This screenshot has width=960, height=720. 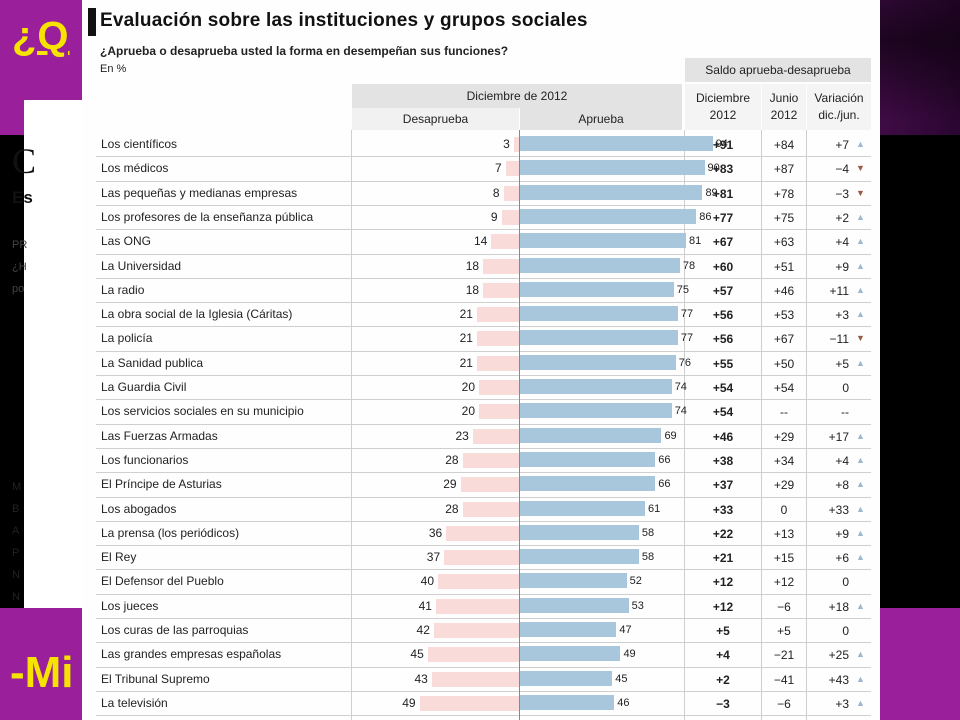 I want to click on approve-value-label: 53, so click(x=637, y=605).